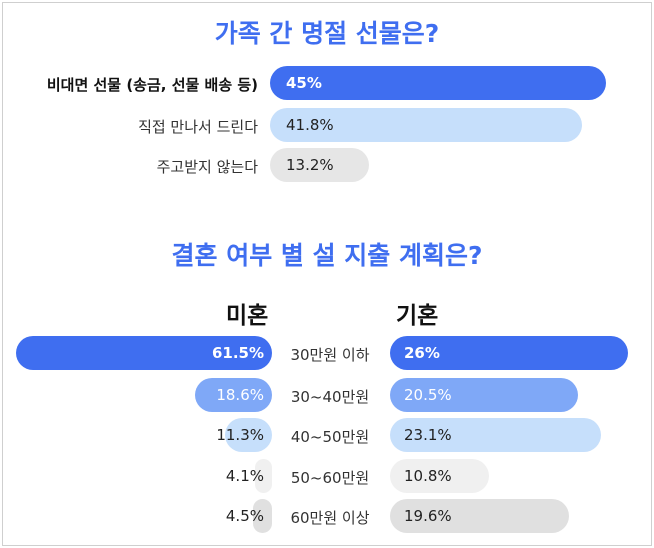 The image size is (654, 548). I want to click on chart-1-category-label: 주고받지 않는다, so click(207, 167).